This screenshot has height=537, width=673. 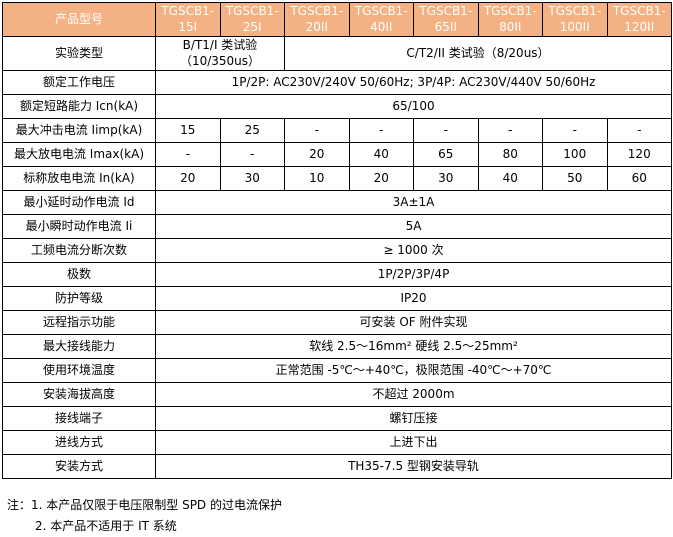 What do you see at coordinates (79, 179) in the screenshot?
I see `row-label-cell: 标称放电电流 In(kA)` at bounding box center [79, 179].